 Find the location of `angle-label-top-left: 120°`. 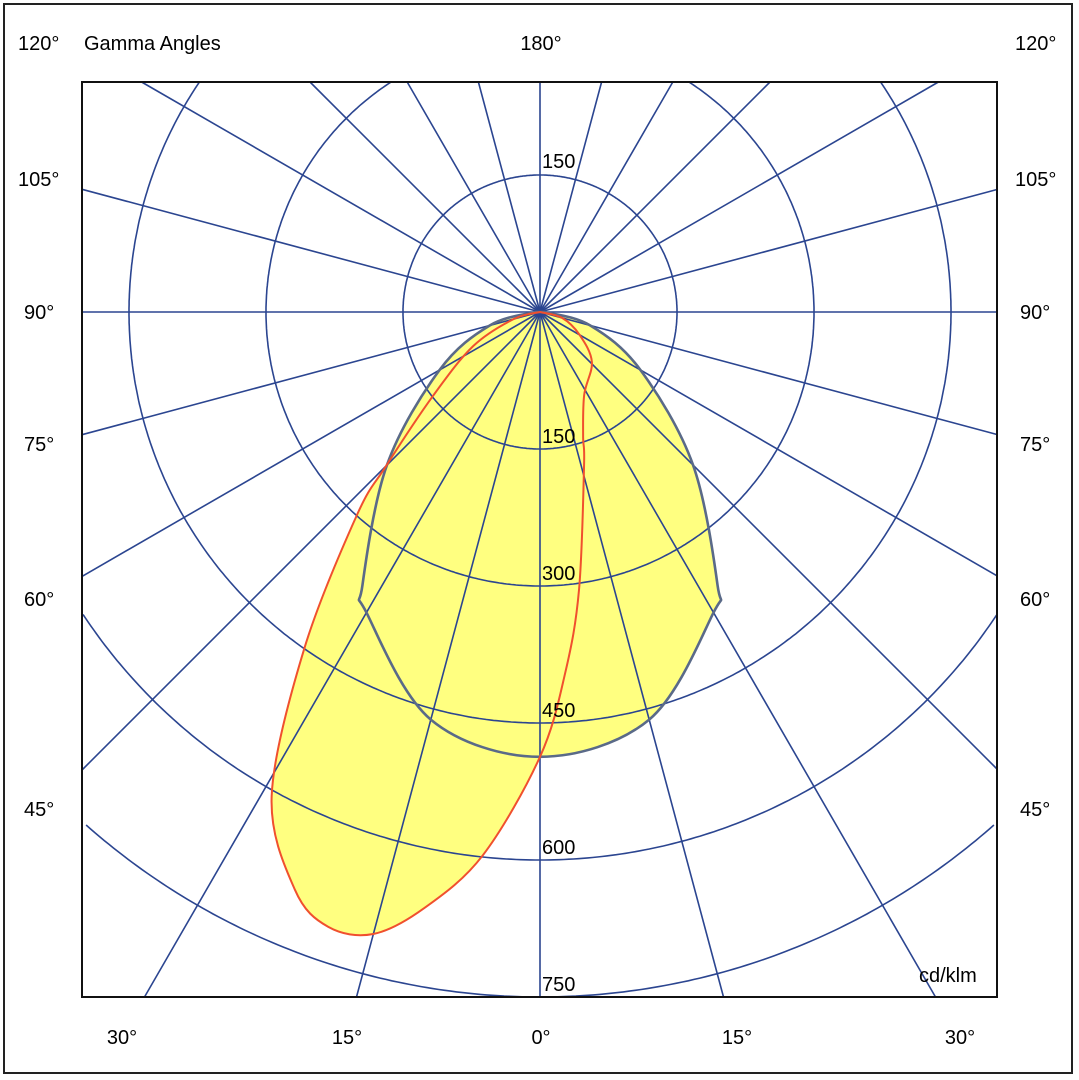

angle-label-top-left: 120° is located at coordinates (39, 44).